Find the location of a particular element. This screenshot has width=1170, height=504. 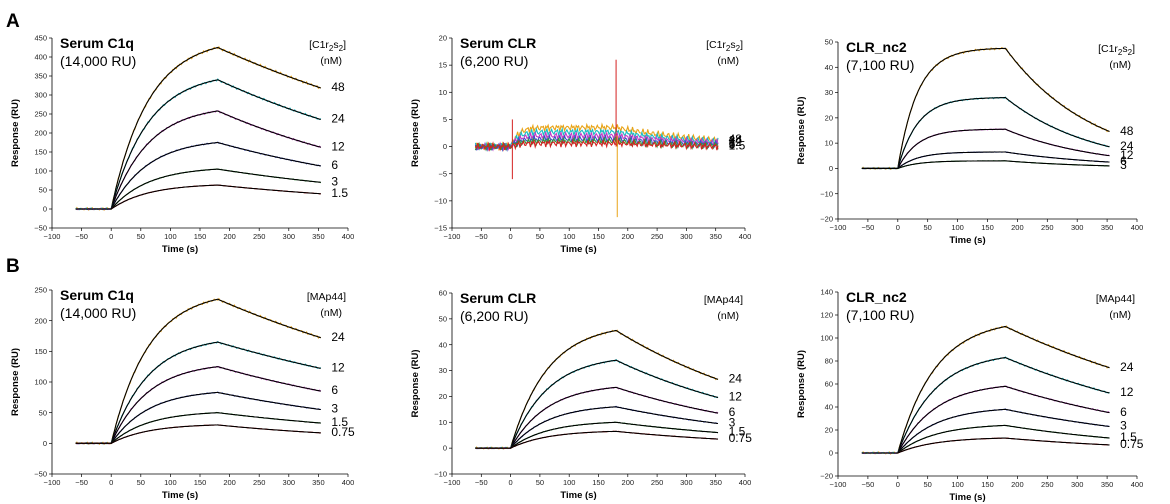

concentration-label: 3 is located at coordinates (732, 423).